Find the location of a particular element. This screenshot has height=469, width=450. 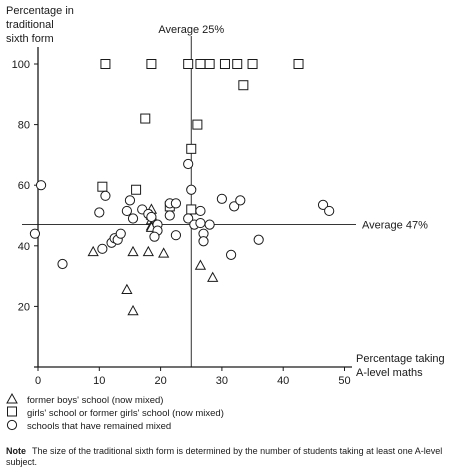

y-tick-label: 40 is located at coordinates (24, 247).